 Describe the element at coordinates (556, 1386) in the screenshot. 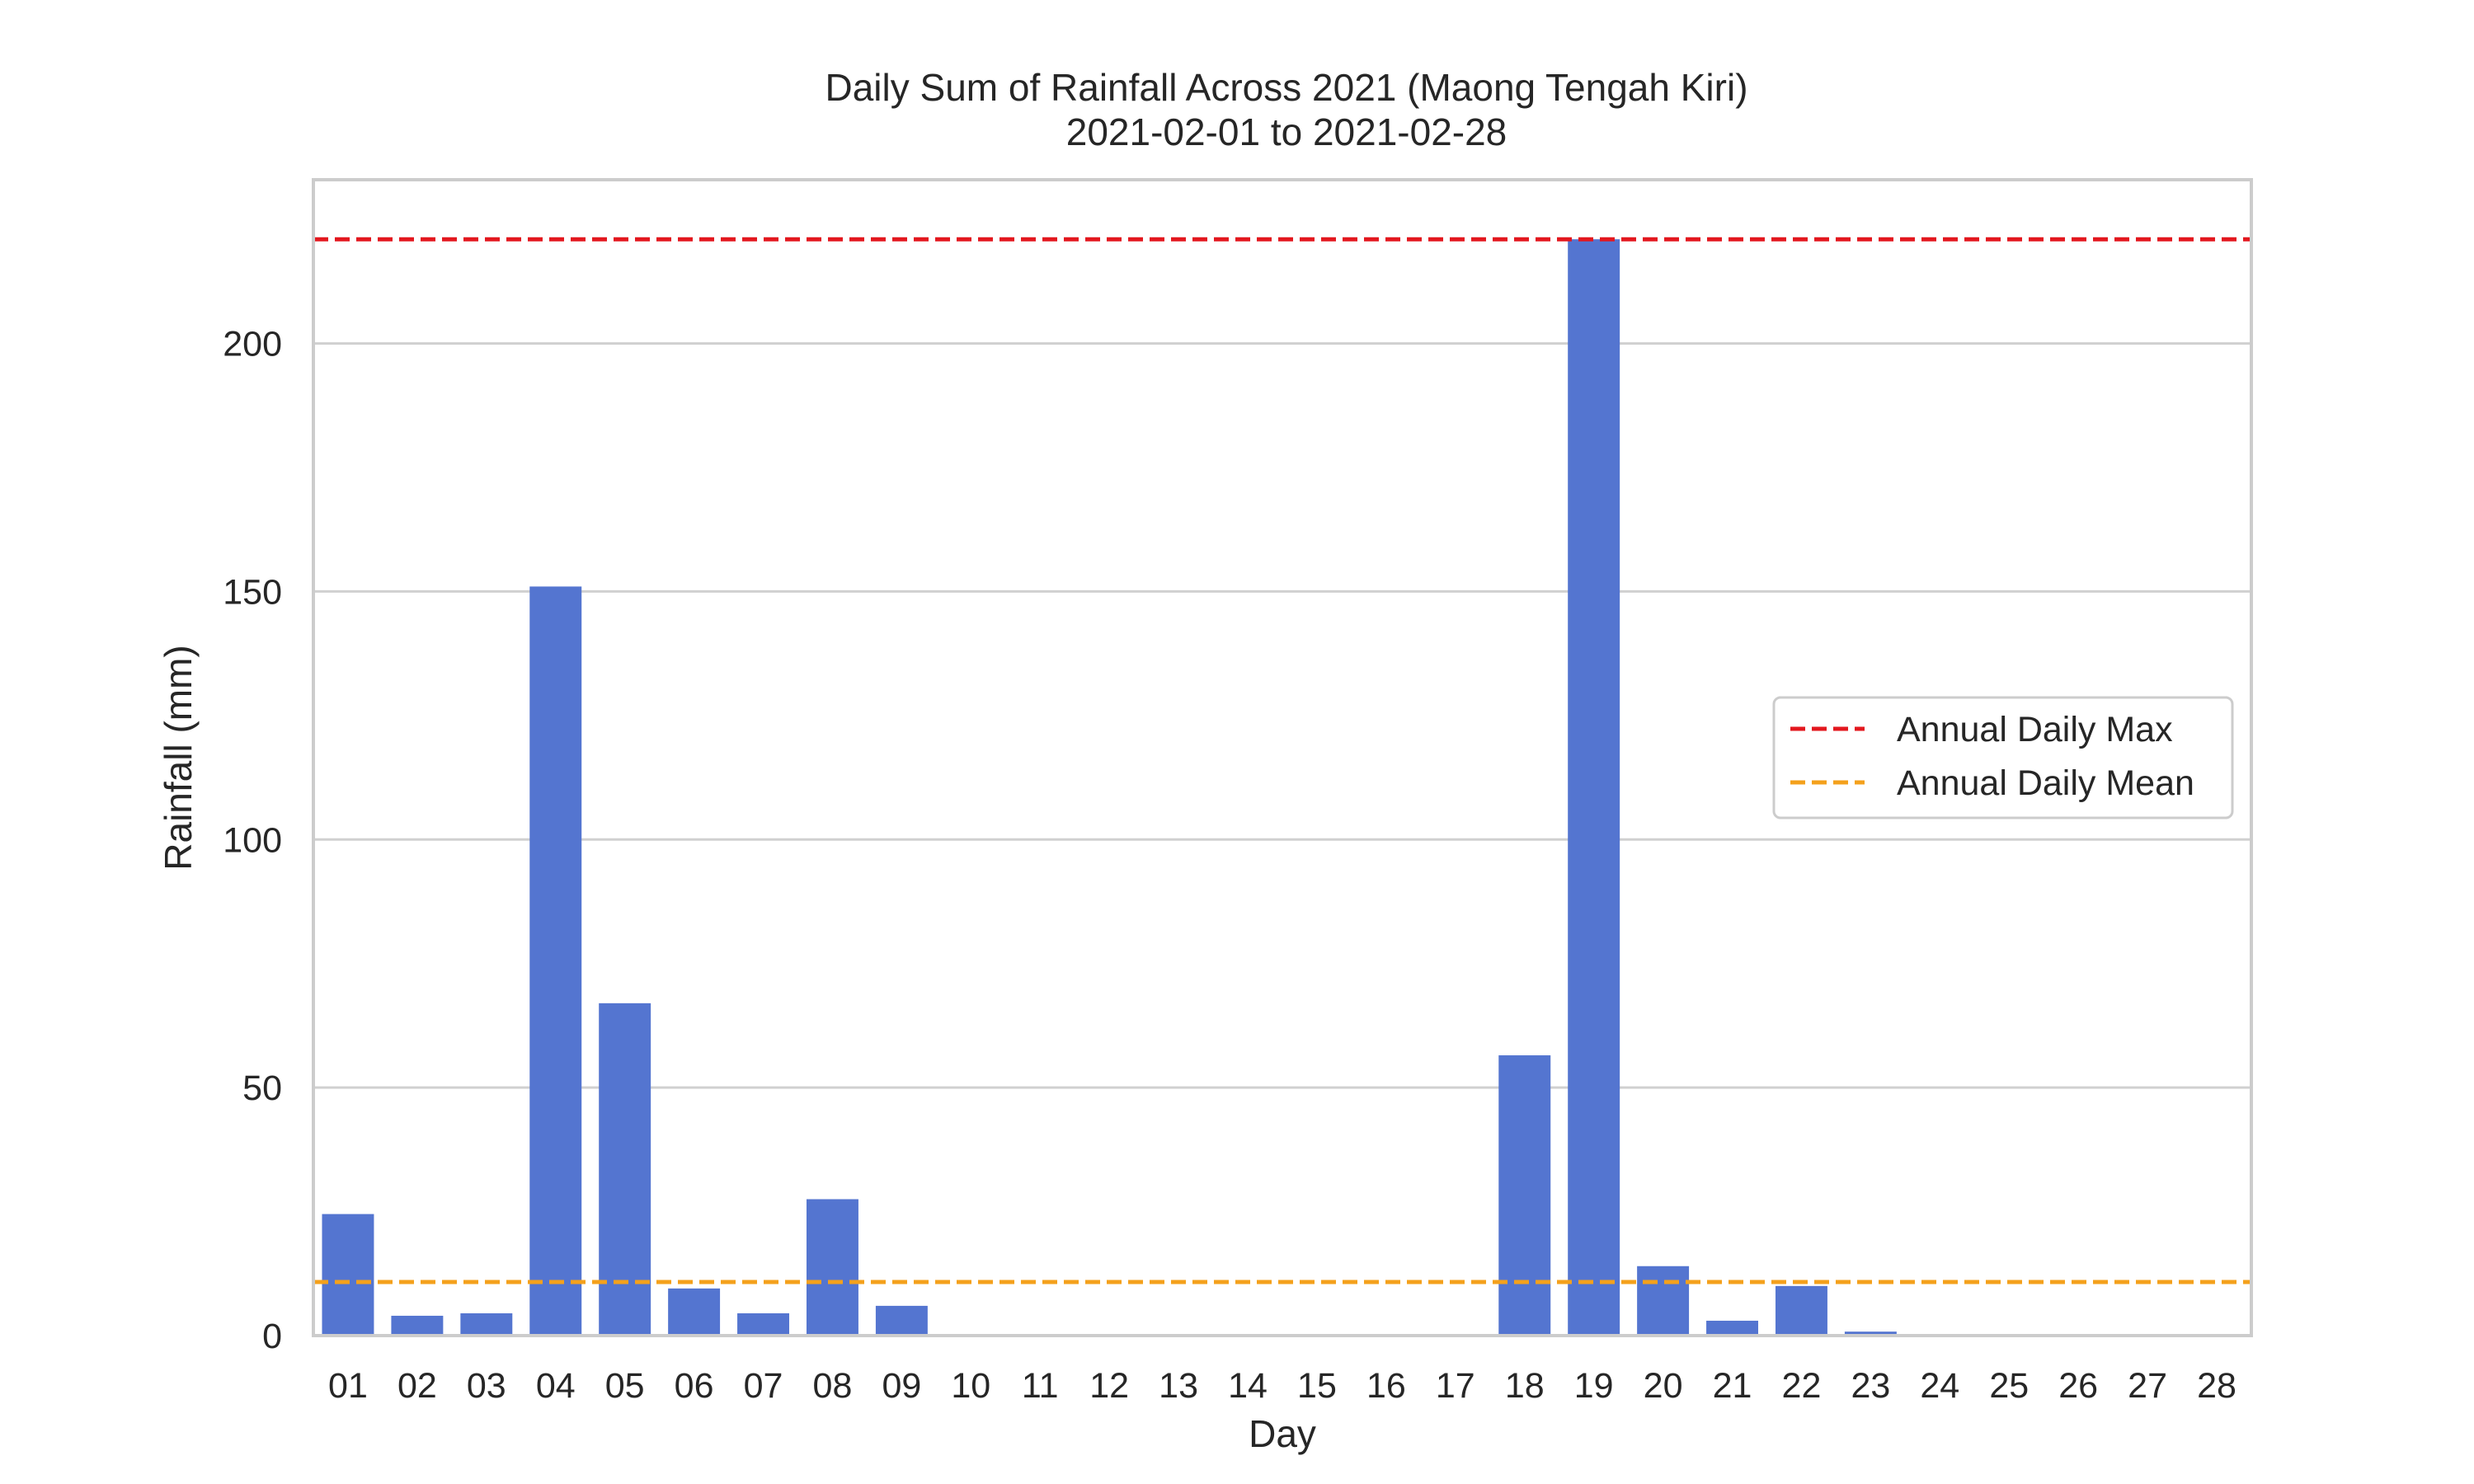

I see `x-tick-label: 04` at that location.